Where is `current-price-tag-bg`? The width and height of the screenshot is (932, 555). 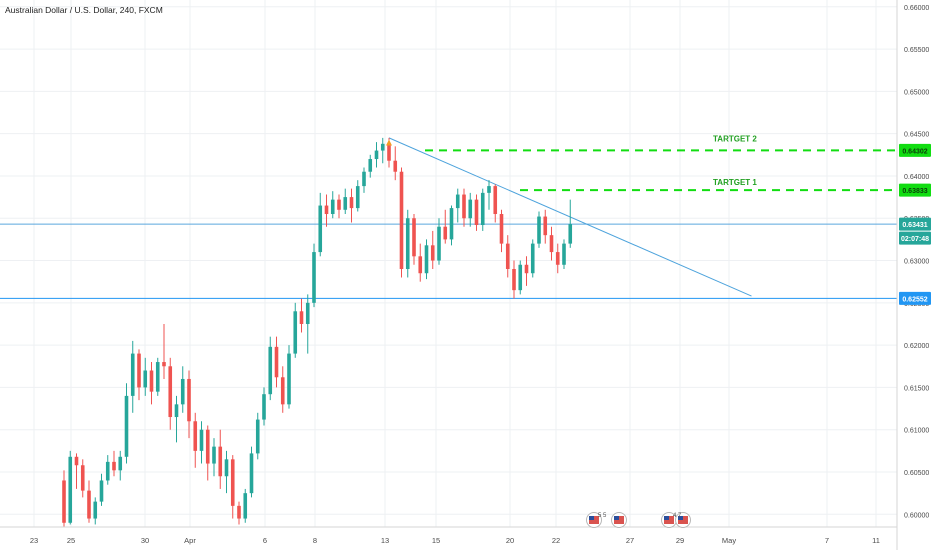 current-price-tag-bg is located at coordinates (915, 224).